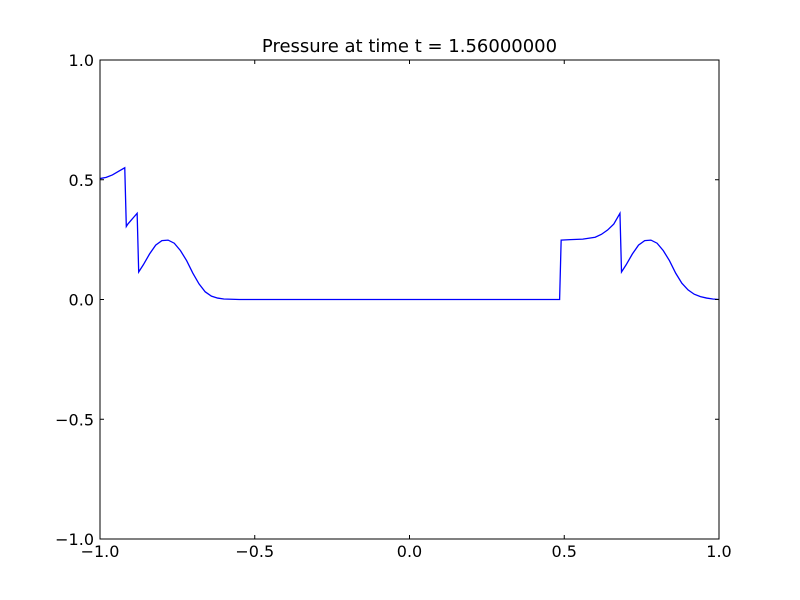 This screenshot has width=800, height=600. I want to click on x-tick-label: 1.0, so click(718, 551).